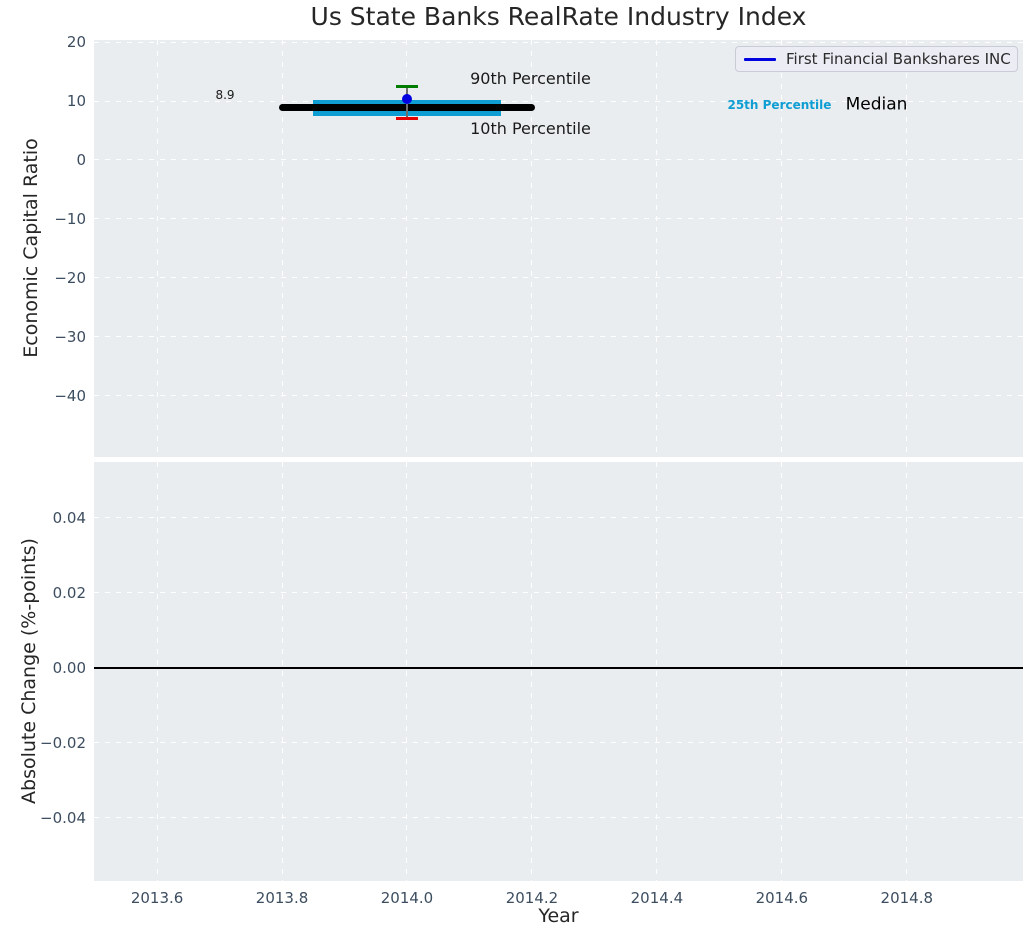 The width and height of the screenshot is (1034, 942). Describe the element at coordinates (225, 95) in the screenshot. I see `annotation-median-value: 8.9` at that location.